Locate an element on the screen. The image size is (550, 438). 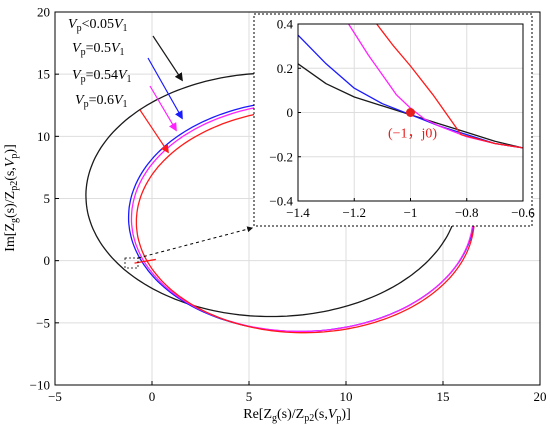
main-y-tick-label: −10 is located at coordinates (40, 385).